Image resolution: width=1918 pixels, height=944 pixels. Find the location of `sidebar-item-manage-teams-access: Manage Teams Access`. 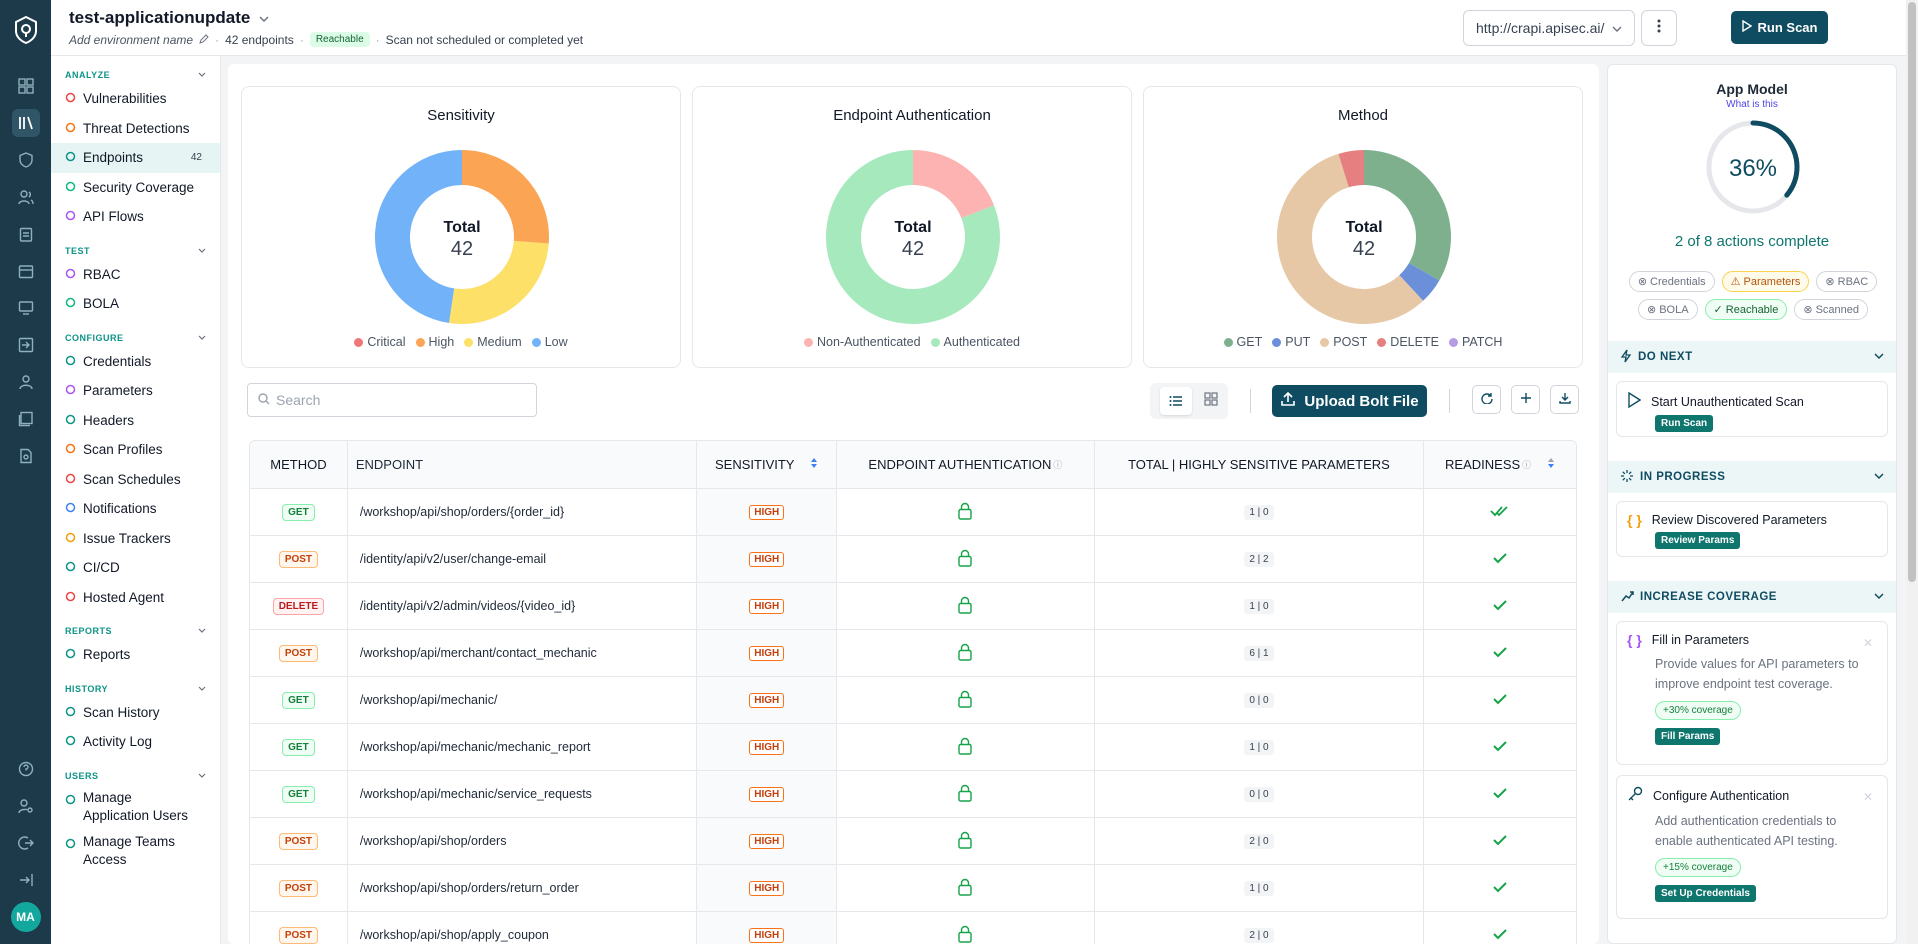

sidebar-item-manage-teams-access: Manage Teams Access is located at coordinates (135, 851).